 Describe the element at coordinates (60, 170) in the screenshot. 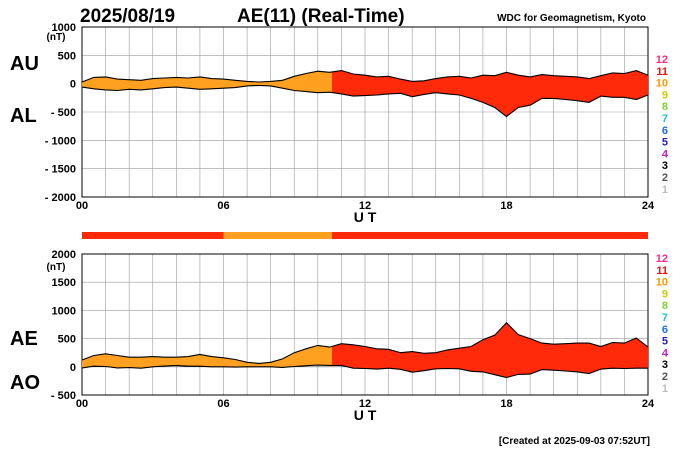

I see `y-tick-label: - 1500` at that location.